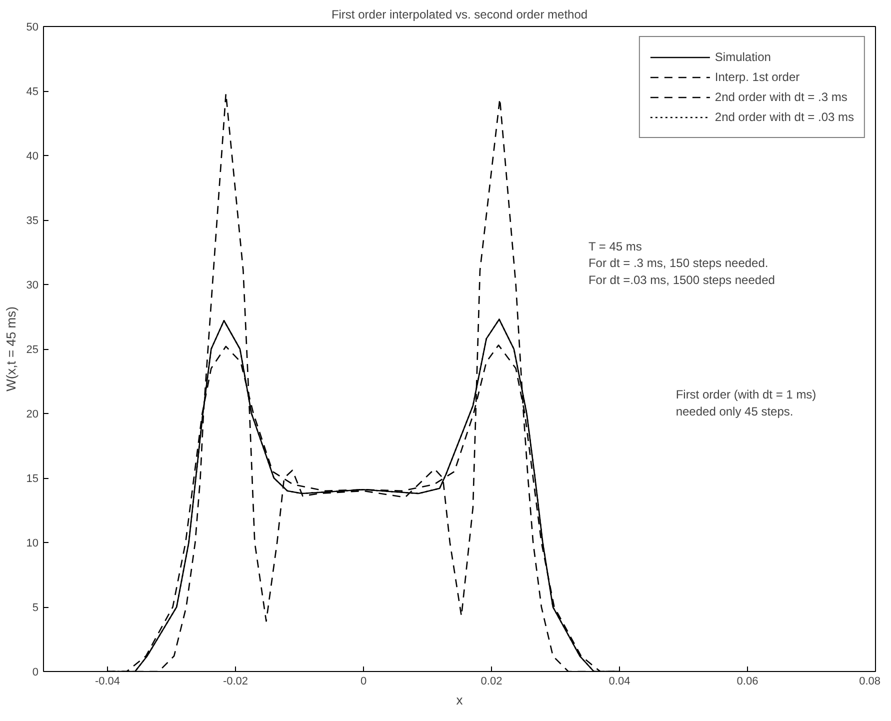  Describe the element at coordinates (32, 414) in the screenshot. I see `y-tick-label: 20` at that location.